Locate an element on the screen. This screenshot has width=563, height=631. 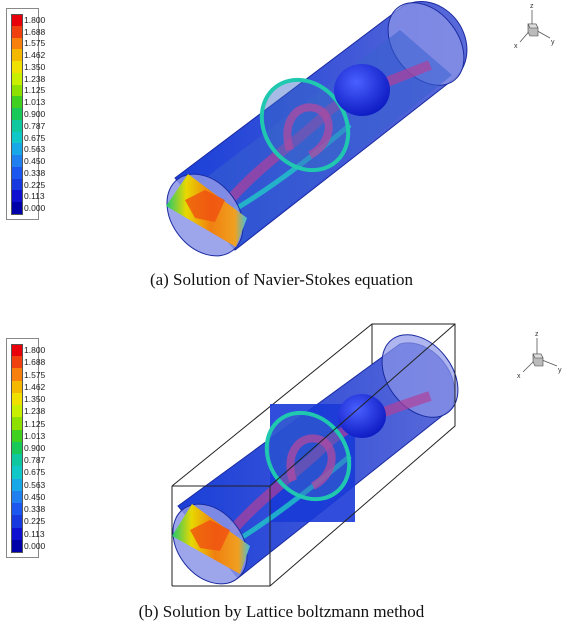
caption: (a) Solution of Navier-Stokes equation is located at coordinates (281, 279).